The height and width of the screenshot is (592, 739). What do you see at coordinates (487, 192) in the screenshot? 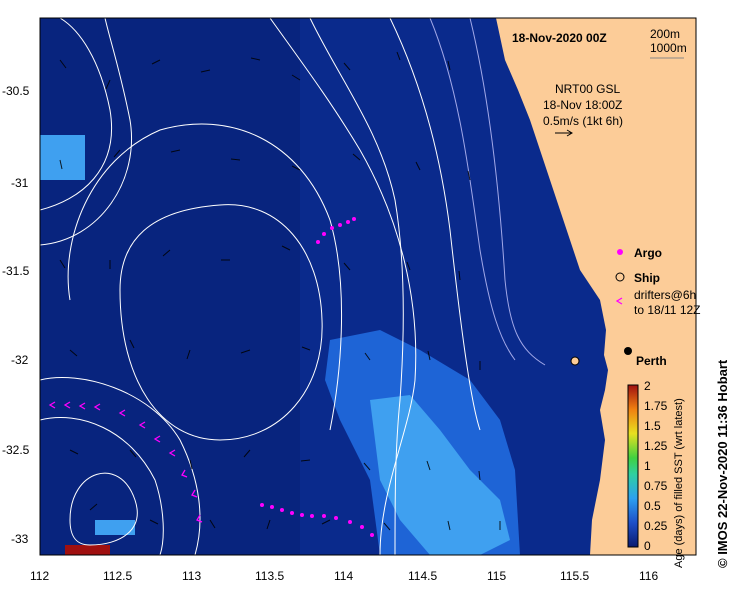
I see `bathymetry-lines` at bounding box center [487, 192].